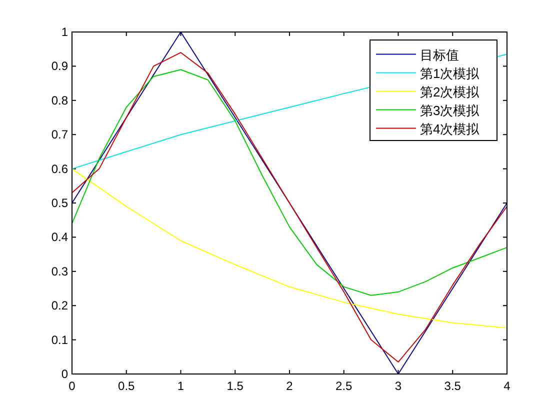 Image resolution: width=560 pixels, height=420 pixels. I want to click on x-tick-label: 3, so click(398, 386).